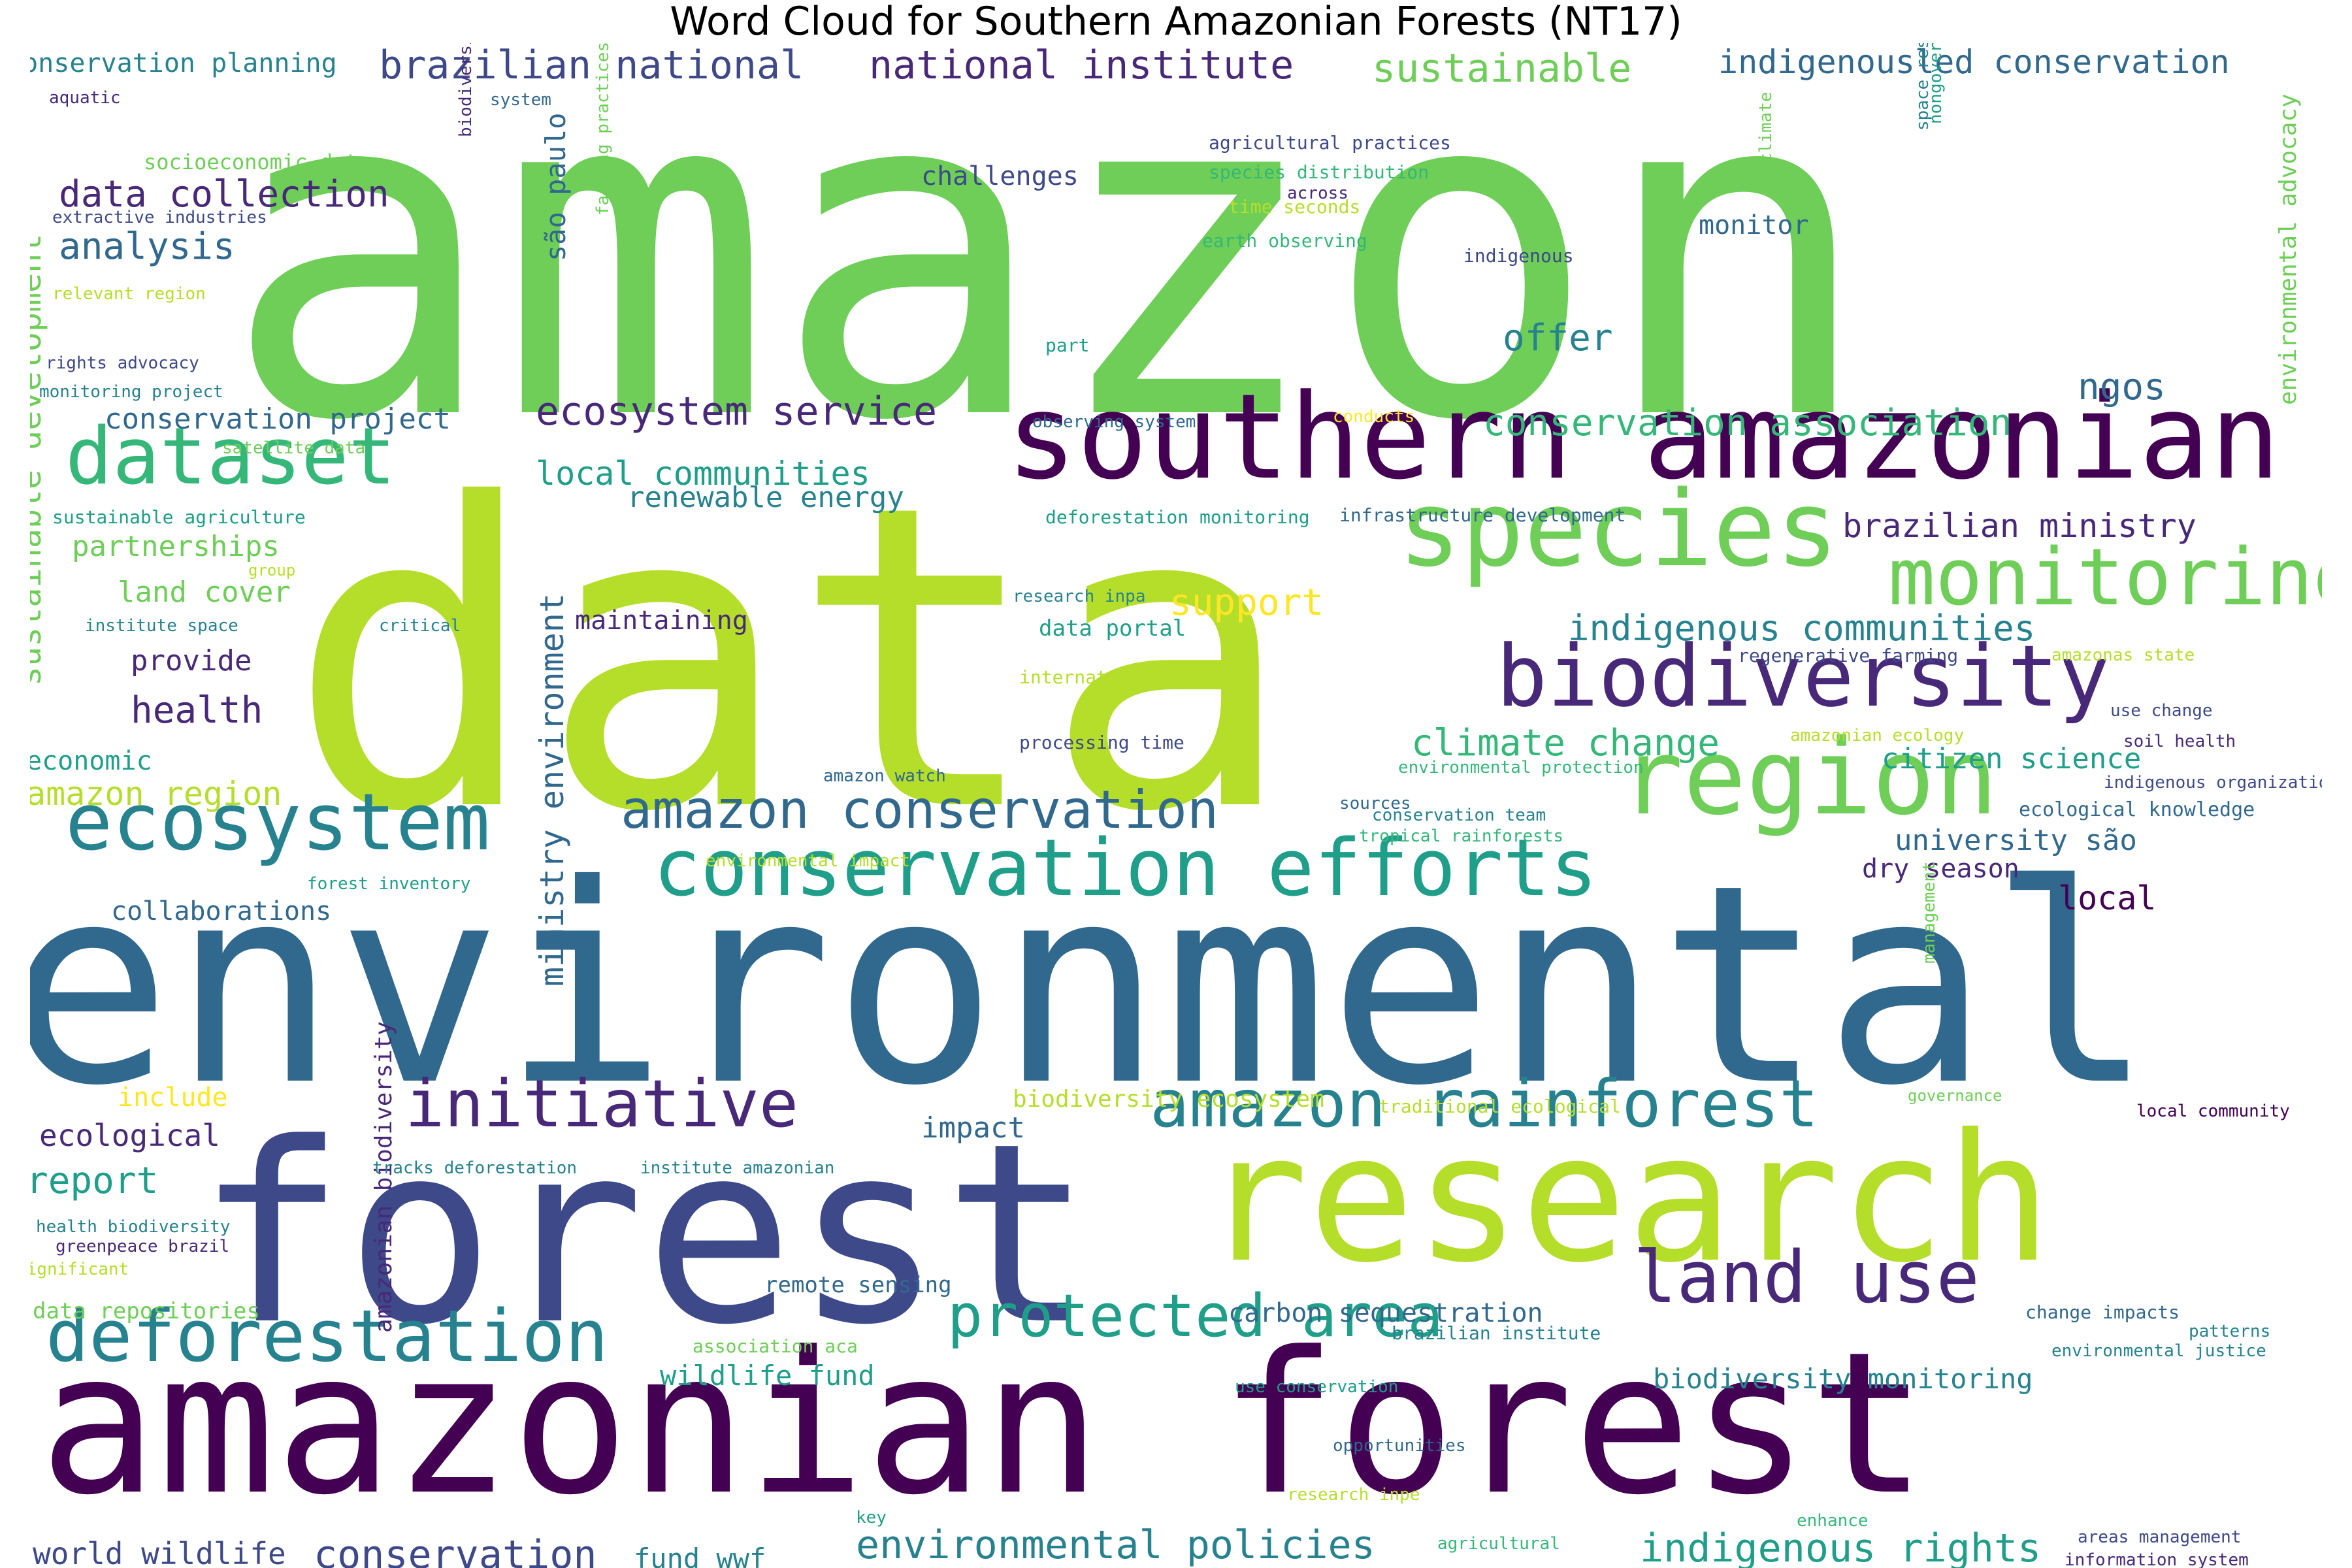  What do you see at coordinates (1091, 677) in the screenshot?
I see `word-97: international` at bounding box center [1091, 677].